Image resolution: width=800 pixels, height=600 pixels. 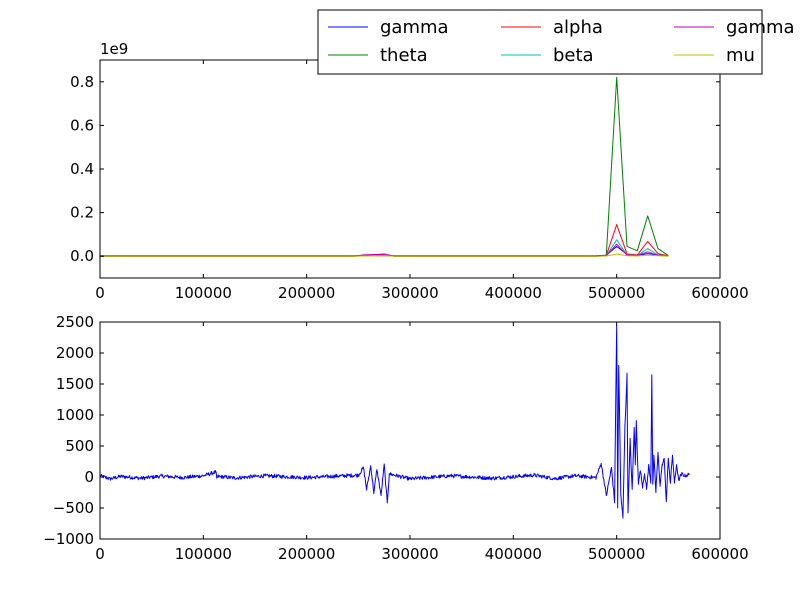 What do you see at coordinates (75, 322) in the screenshot?
I see `y-tick-label: 2500` at bounding box center [75, 322].